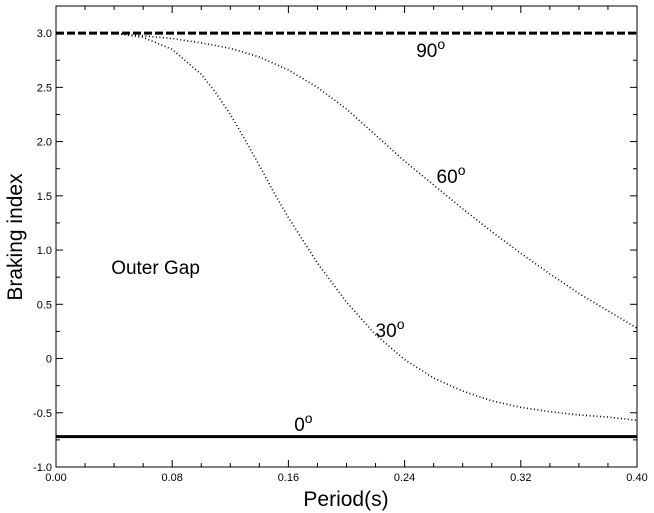 Image resolution: width=654 pixels, height=513 pixels. What do you see at coordinates (404, 478) in the screenshot?
I see `x-tick-label: 0.24` at bounding box center [404, 478].